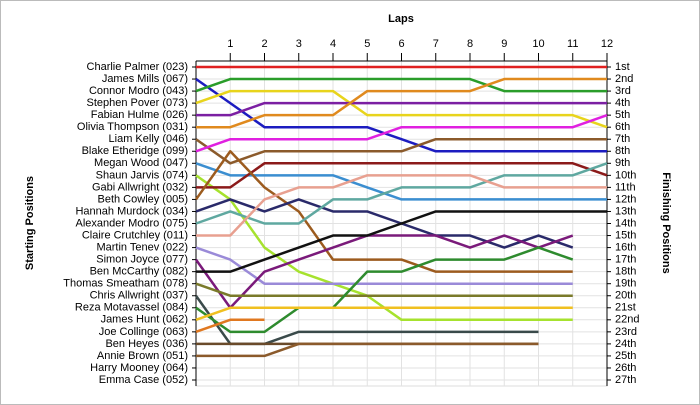 This screenshot has height=405, width=700. Describe the element at coordinates (299, 44) in the screenshot. I see `x-tick-label: 3` at that location.